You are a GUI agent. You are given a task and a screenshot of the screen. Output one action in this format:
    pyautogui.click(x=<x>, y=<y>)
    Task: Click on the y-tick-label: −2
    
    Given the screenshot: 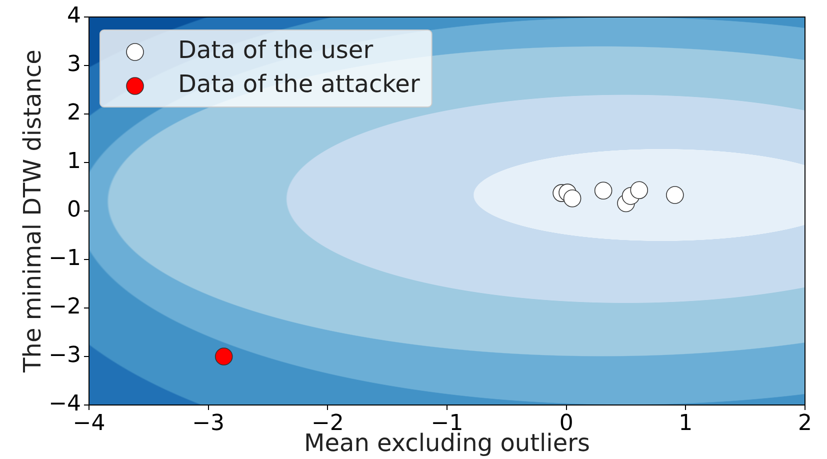 What is the action you would take?
    pyautogui.click(x=64, y=307)
    